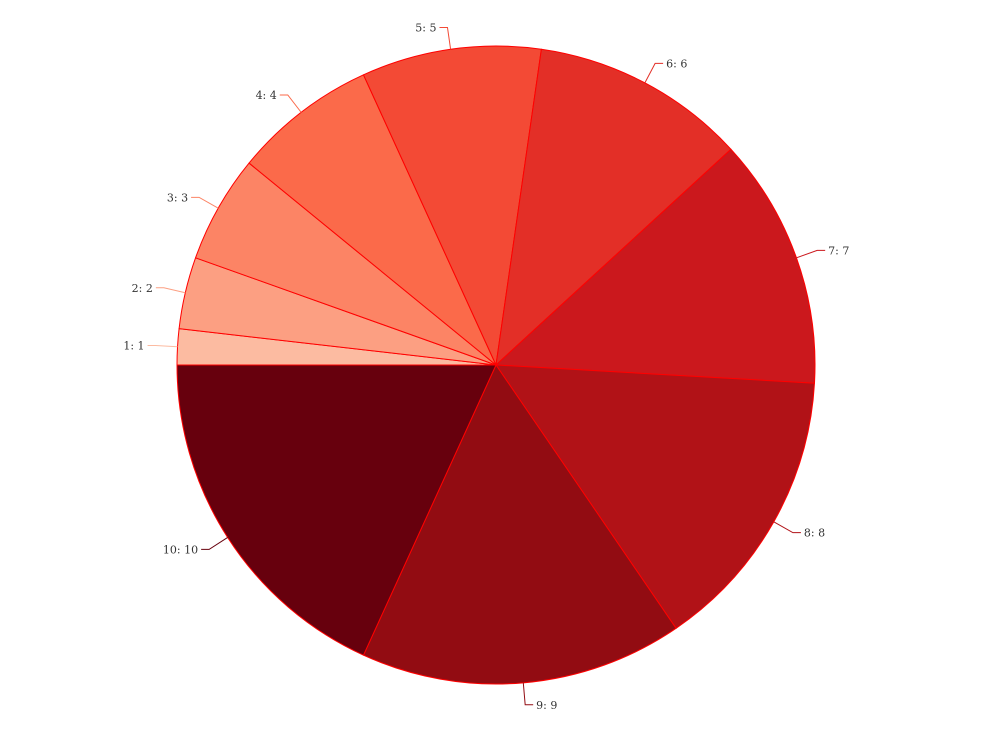 Image resolution: width=992 pixels, height=744 pixels. I want to click on slice-label-8: 8, so click(814, 533).